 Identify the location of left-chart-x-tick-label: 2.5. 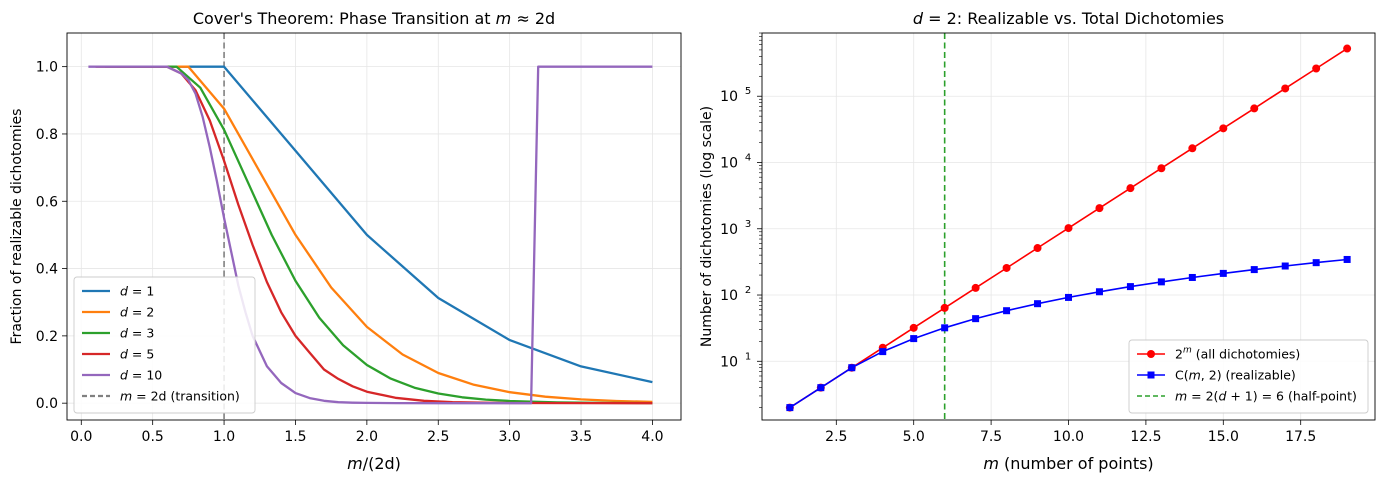
(438, 437).